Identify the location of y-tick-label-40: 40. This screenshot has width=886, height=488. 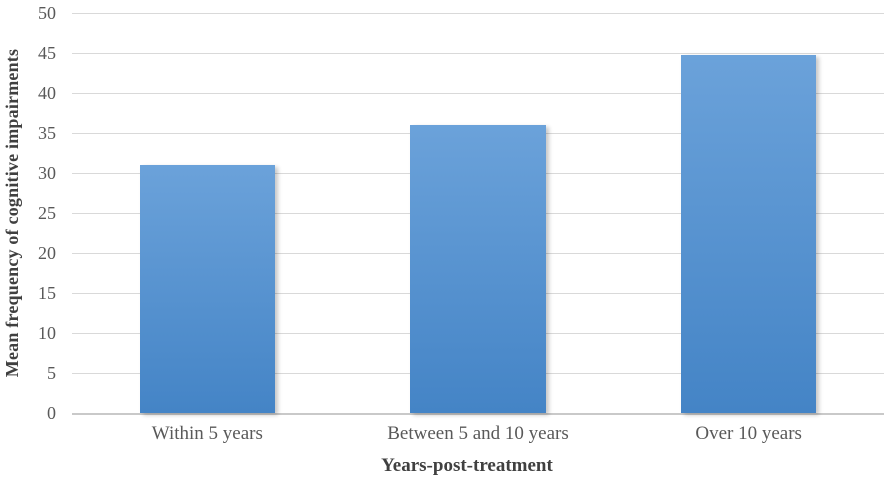
(47, 93).